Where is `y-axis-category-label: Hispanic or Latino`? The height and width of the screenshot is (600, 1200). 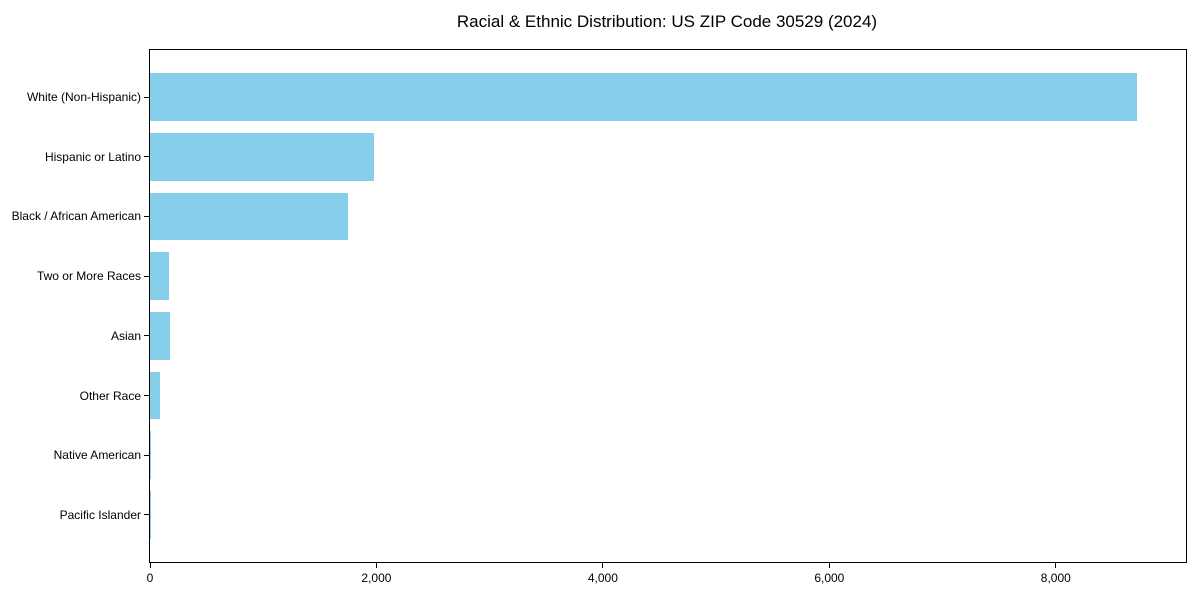 y-axis-category-label: Hispanic or Latino is located at coordinates (92, 156).